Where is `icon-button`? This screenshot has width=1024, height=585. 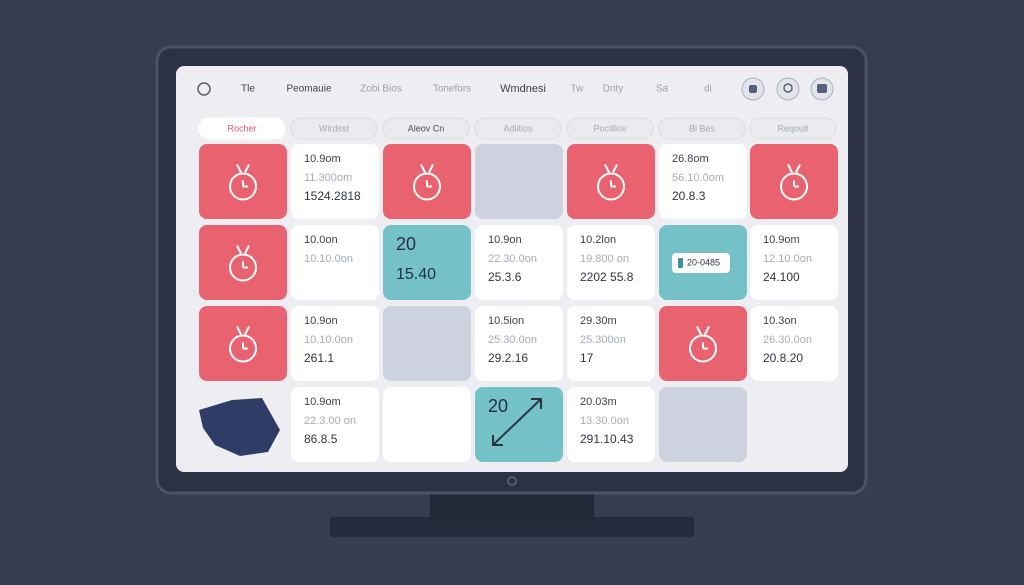 icon-button is located at coordinates (788, 89).